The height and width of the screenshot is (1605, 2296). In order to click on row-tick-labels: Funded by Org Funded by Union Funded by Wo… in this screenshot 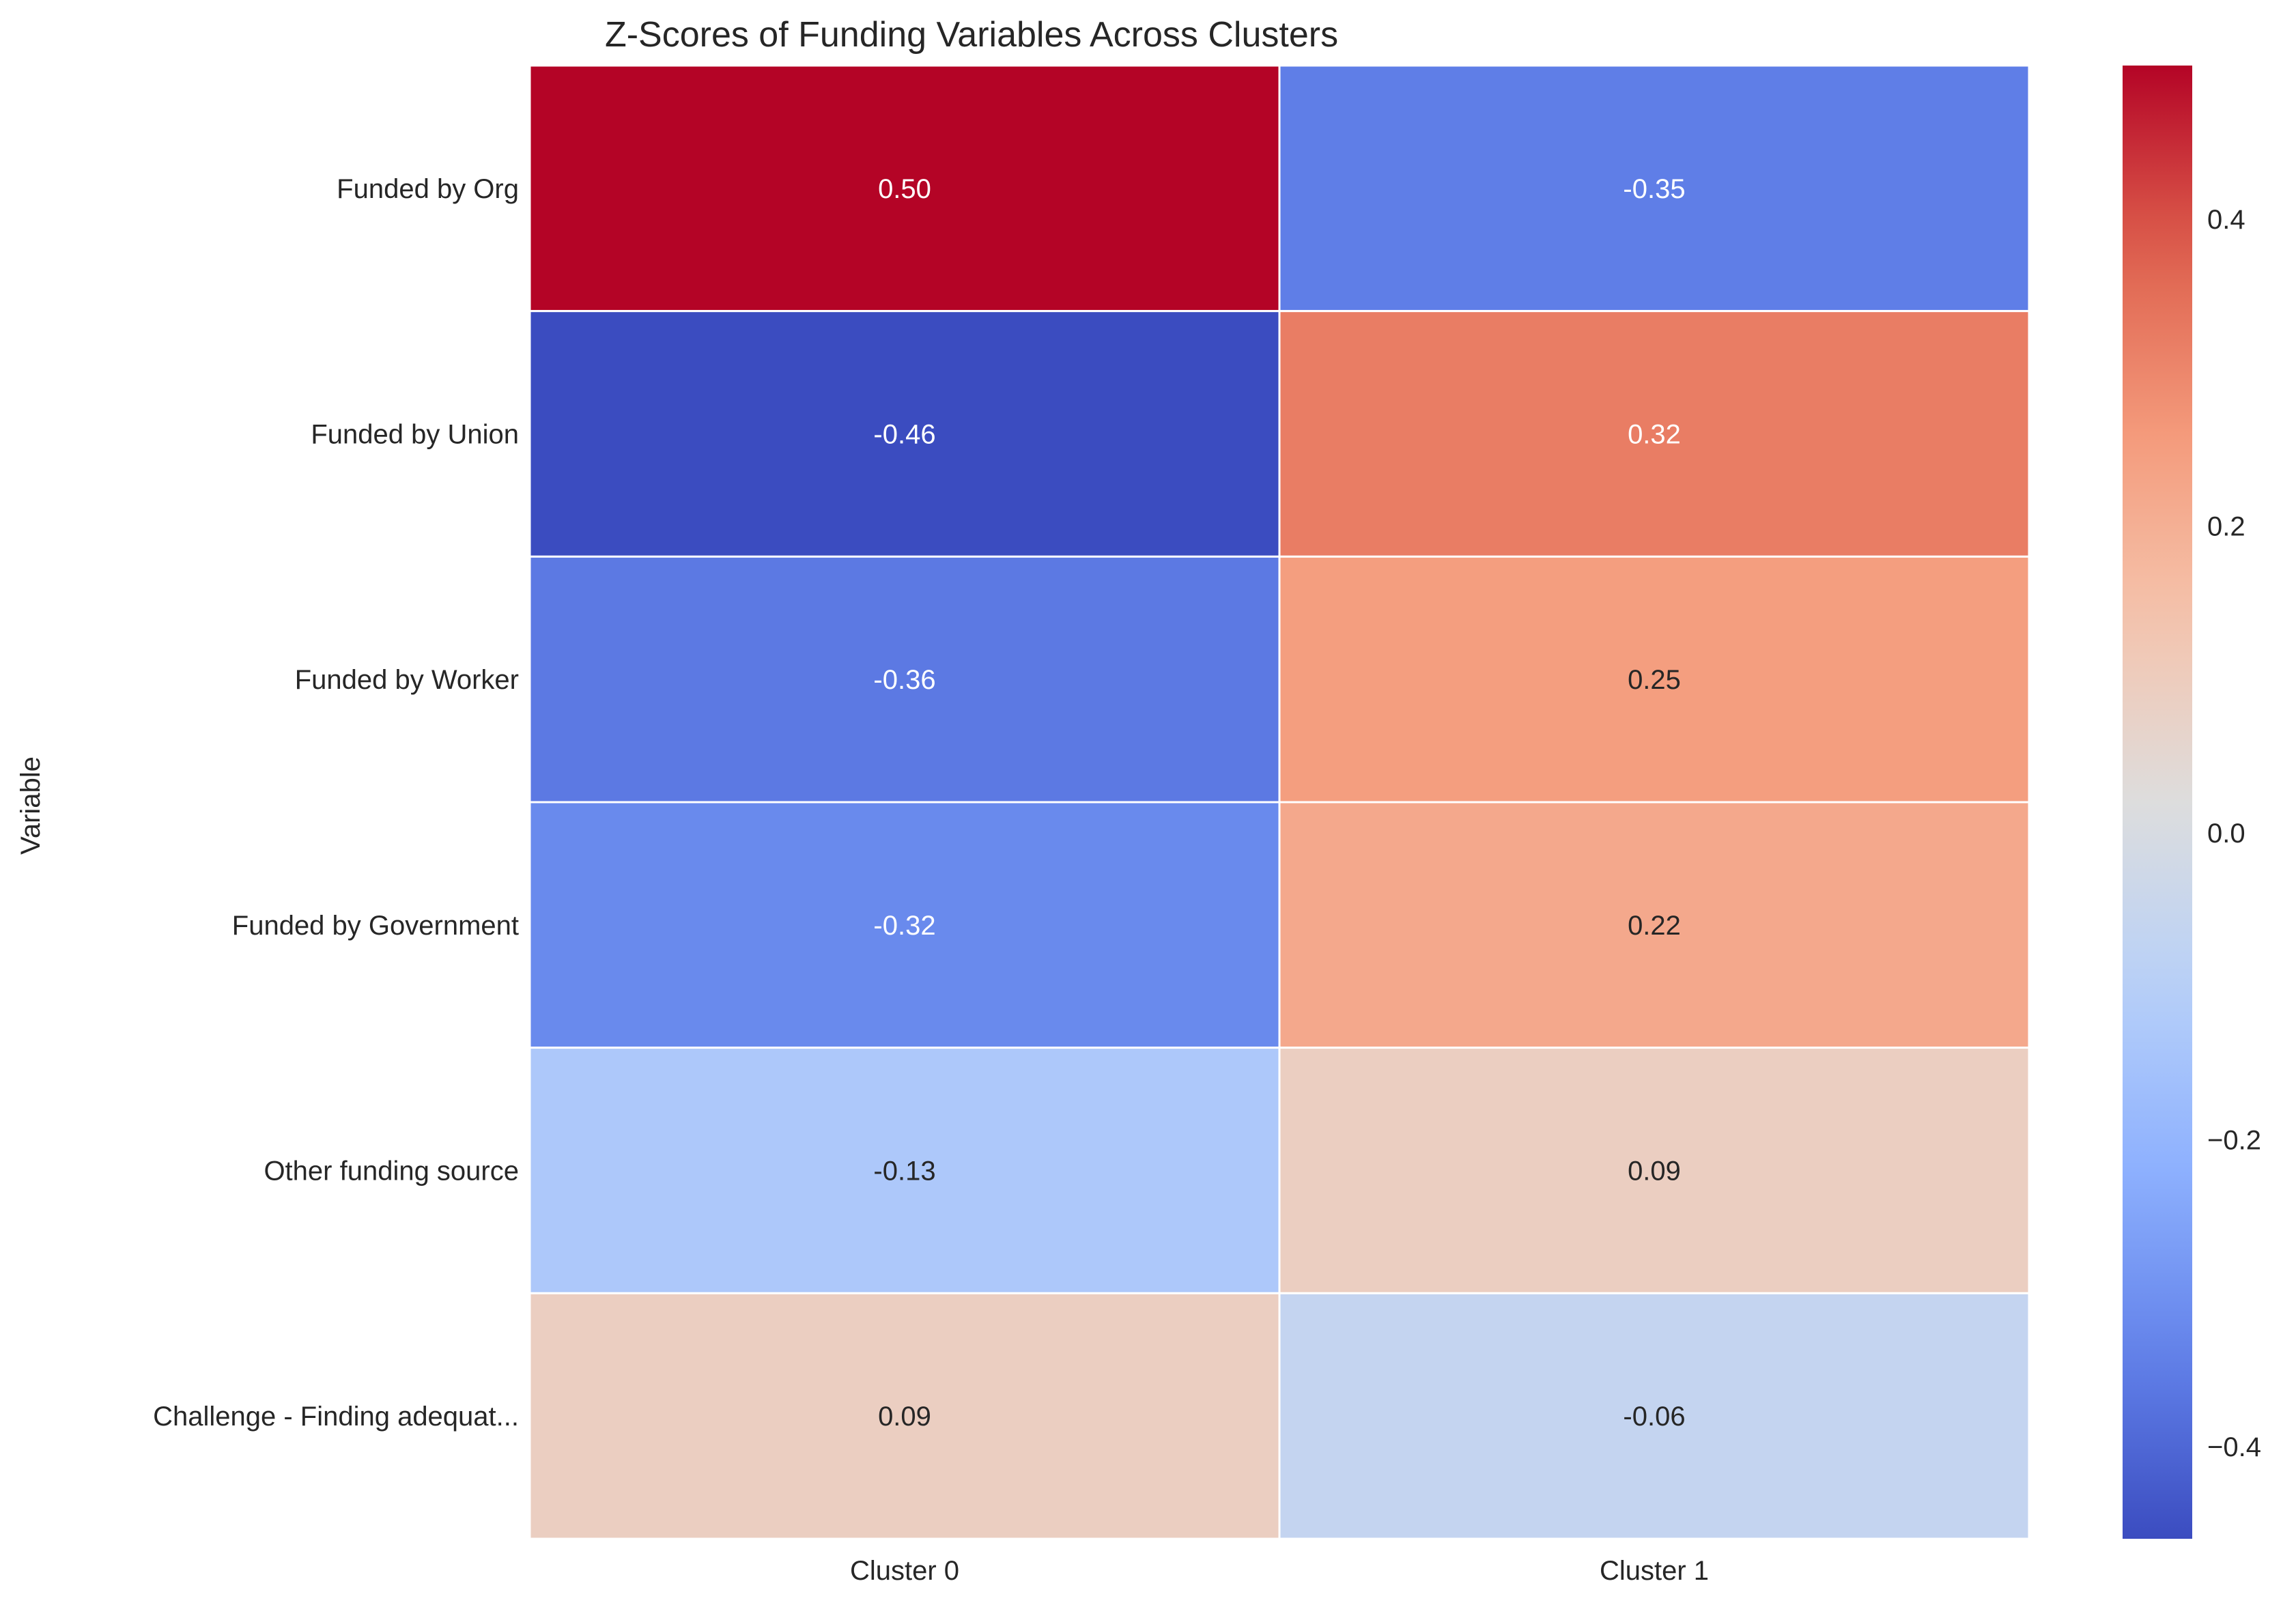, I will do `click(336, 803)`.